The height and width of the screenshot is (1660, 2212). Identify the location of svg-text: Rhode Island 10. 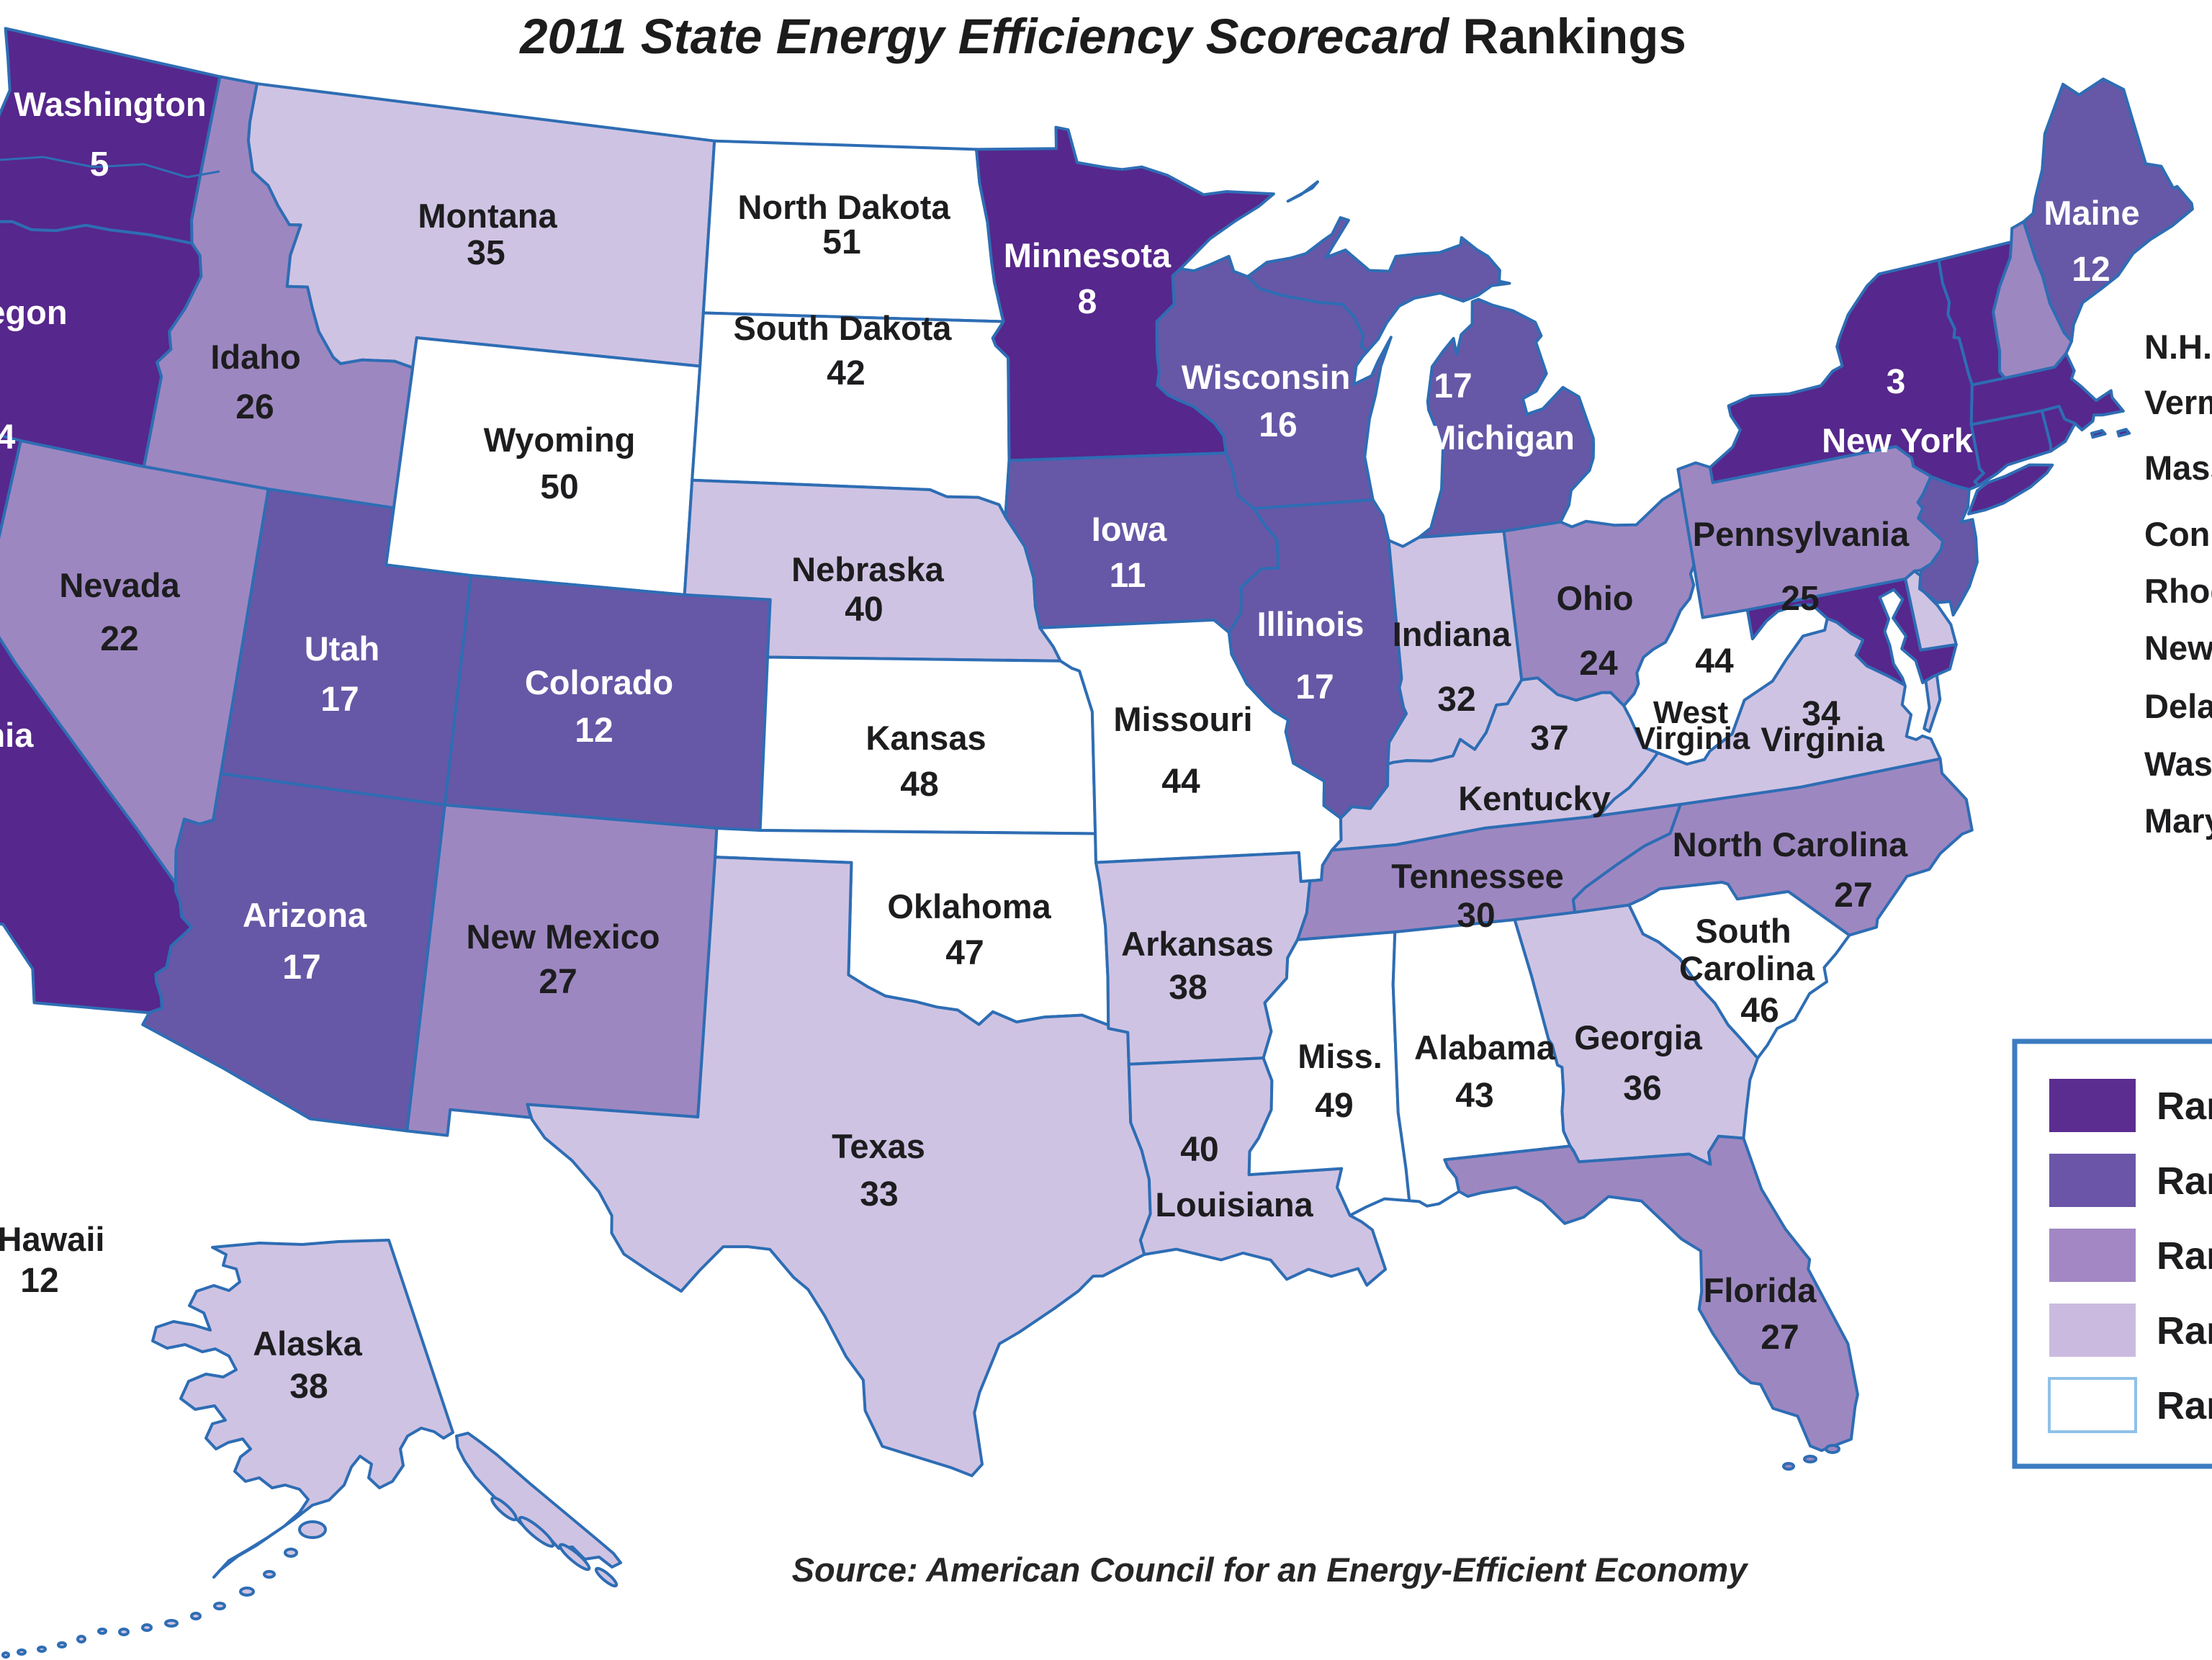
(2178, 591).